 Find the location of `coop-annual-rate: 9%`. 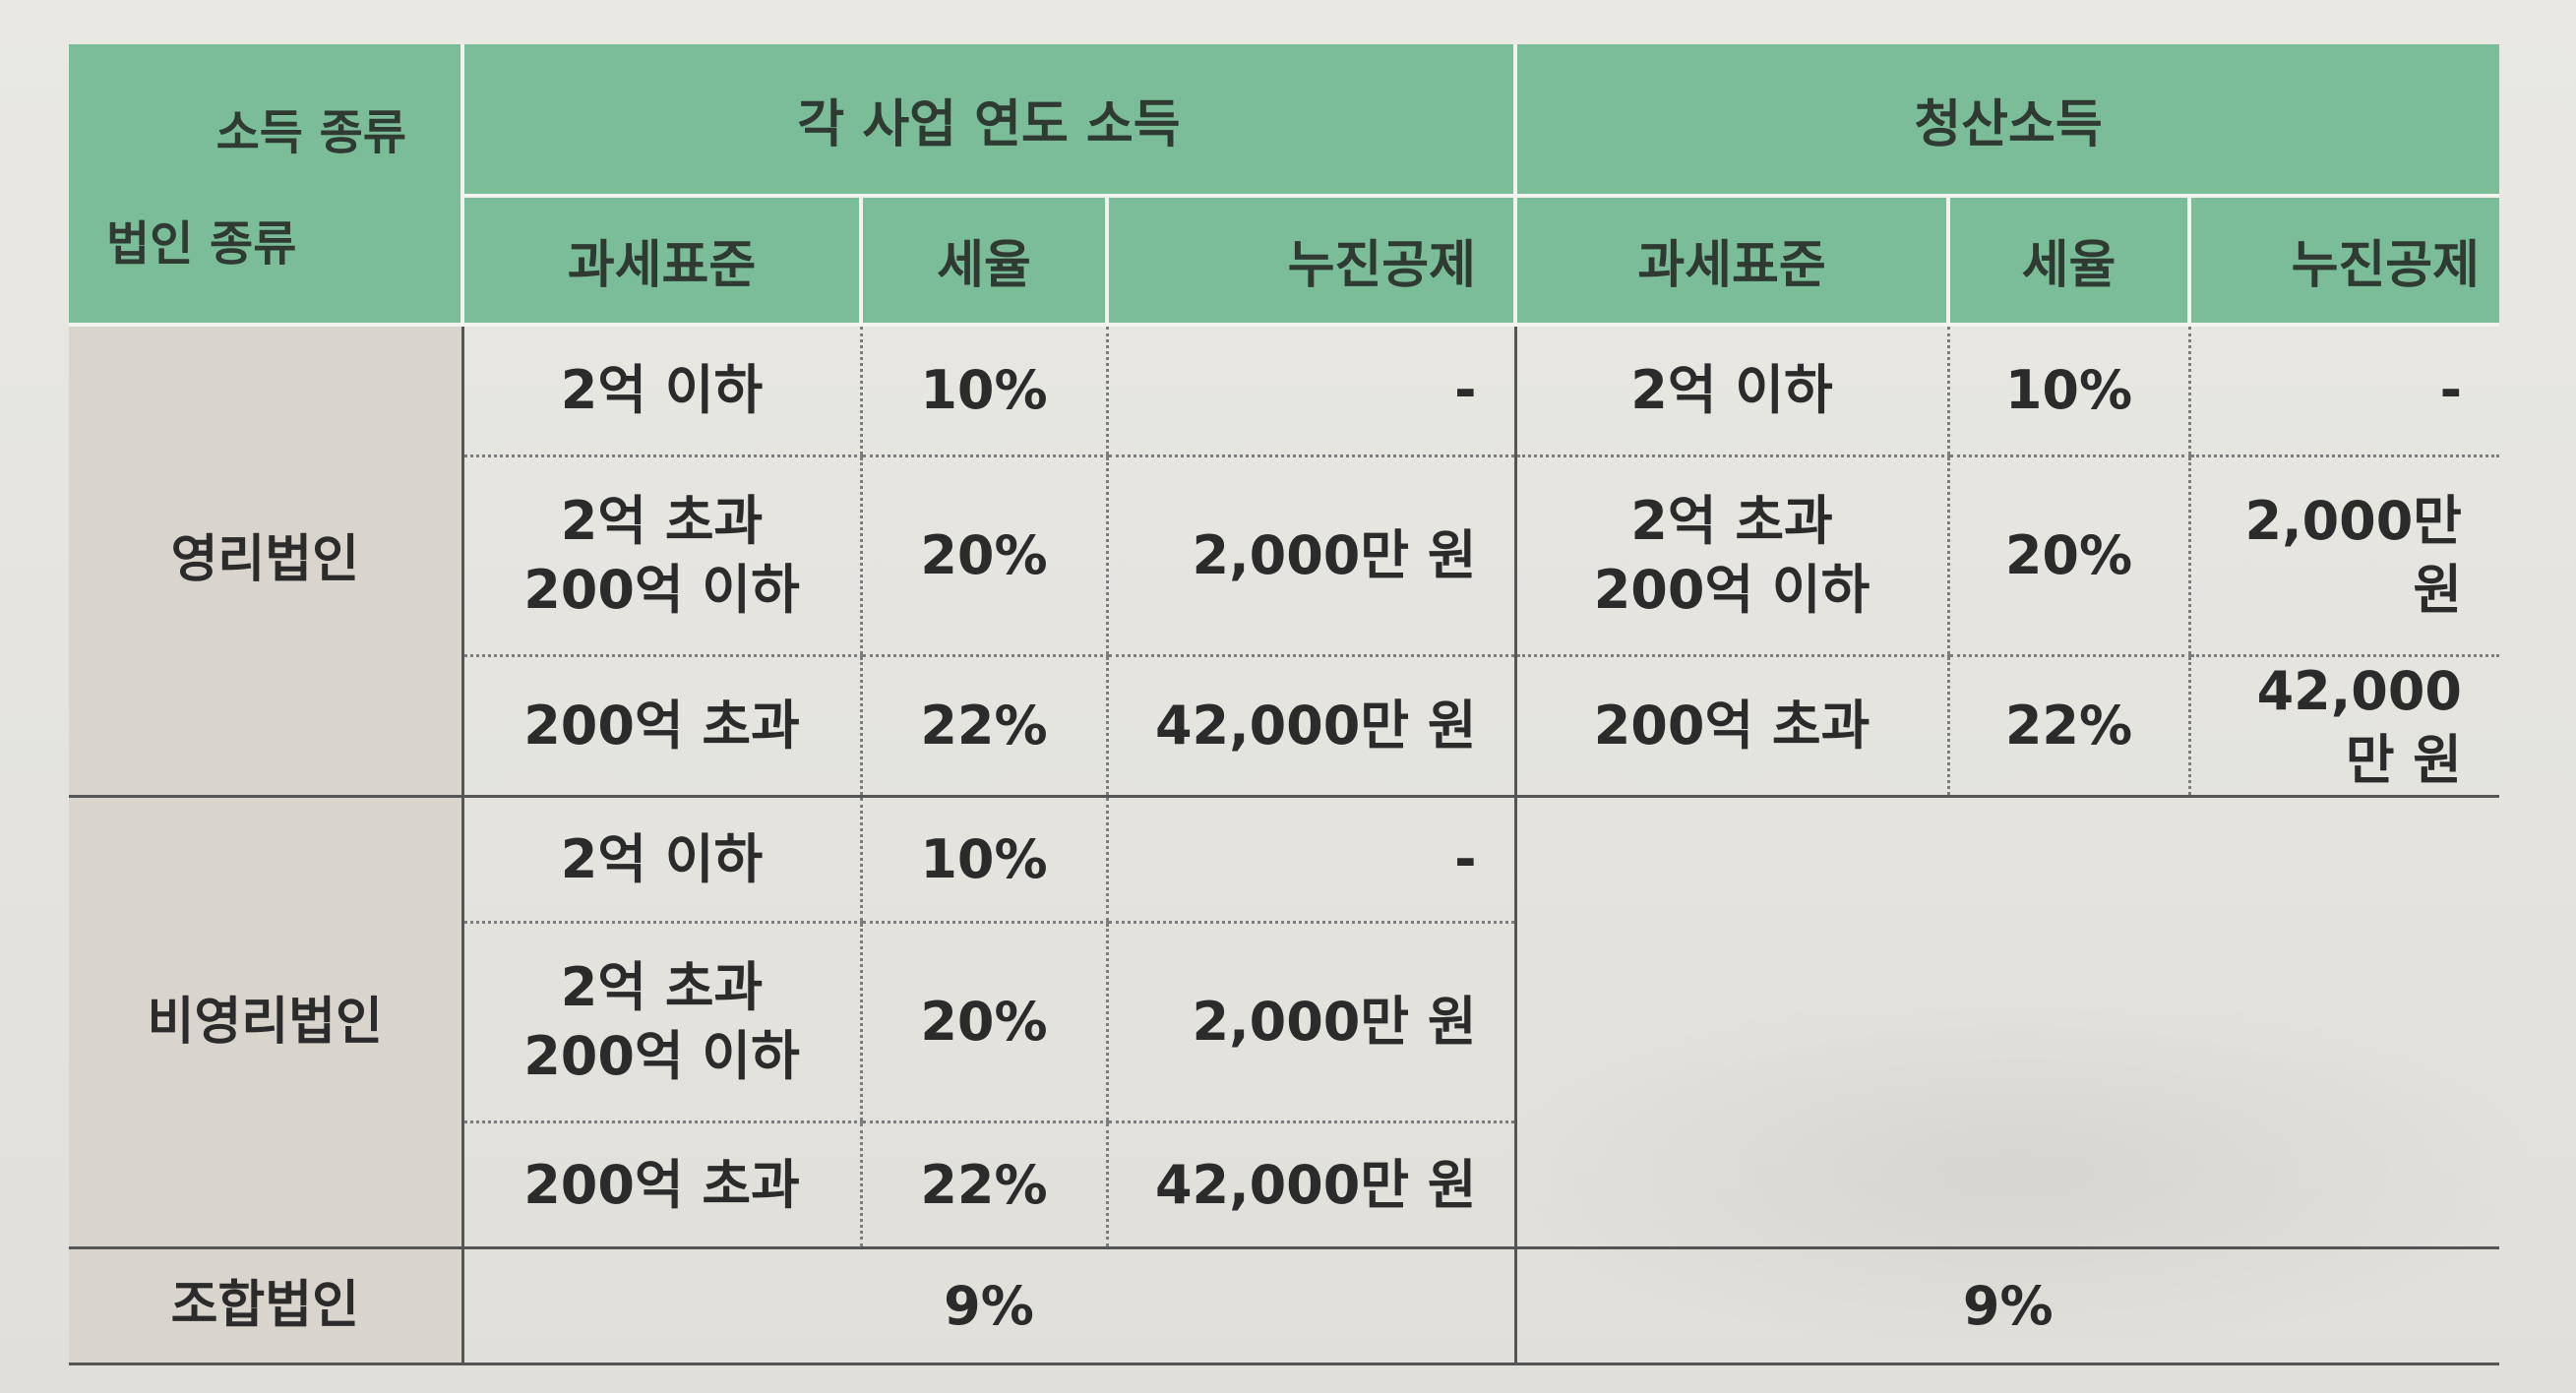

coop-annual-rate: 9% is located at coordinates (988, 1306).